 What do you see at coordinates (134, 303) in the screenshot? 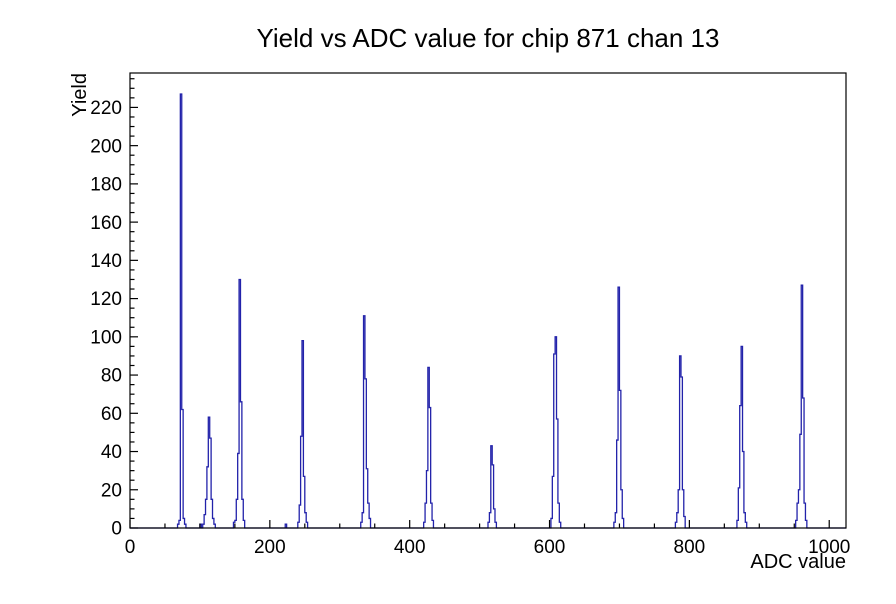
I see `y-axis-ticks` at bounding box center [134, 303].